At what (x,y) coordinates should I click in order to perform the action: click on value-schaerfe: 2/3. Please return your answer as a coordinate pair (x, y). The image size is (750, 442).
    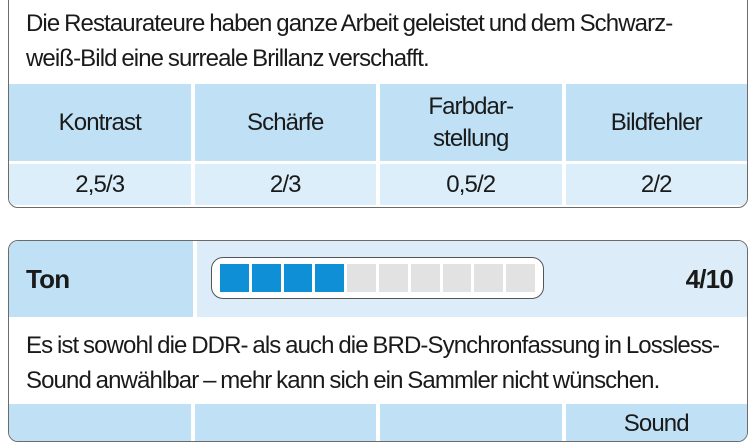
    Looking at the image, I should click on (285, 184).